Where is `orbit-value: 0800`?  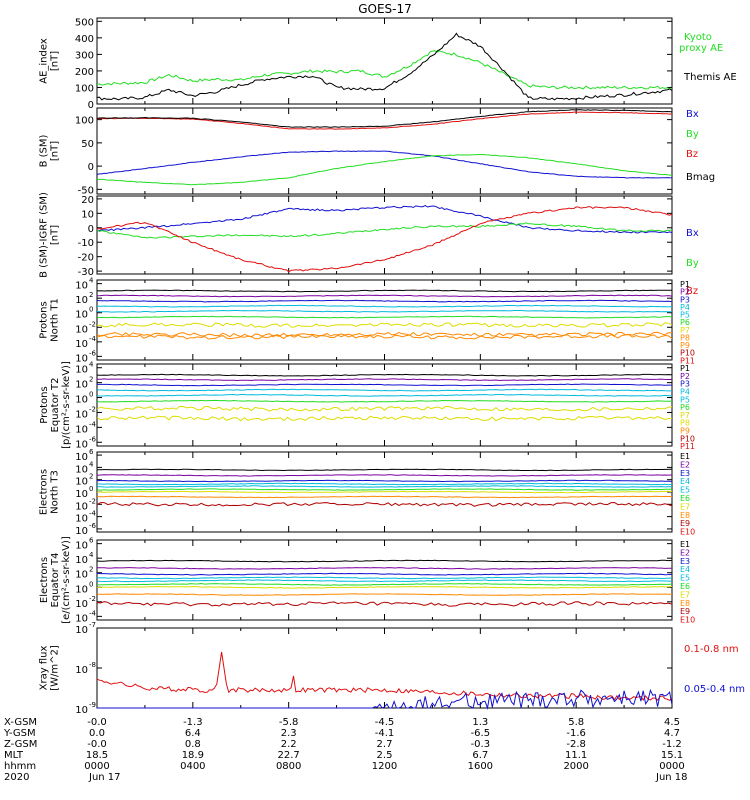 orbit-value: 0800 is located at coordinates (288, 766).